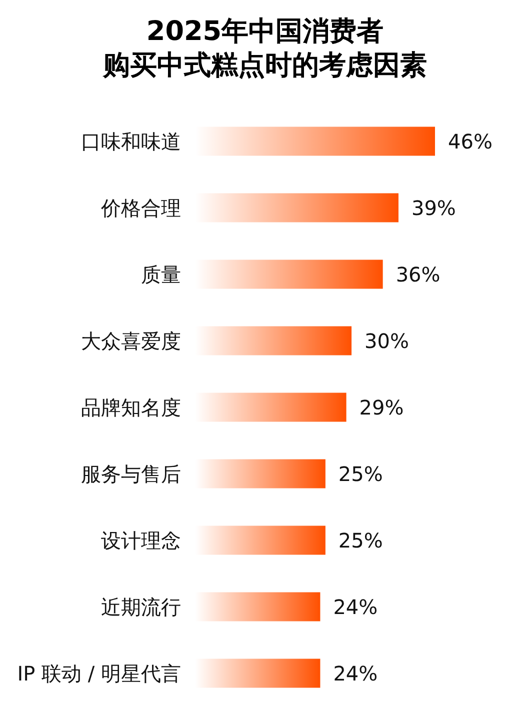  What do you see at coordinates (470, 141) in the screenshot?
I see `data-label: 46%` at bounding box center [470, 141].